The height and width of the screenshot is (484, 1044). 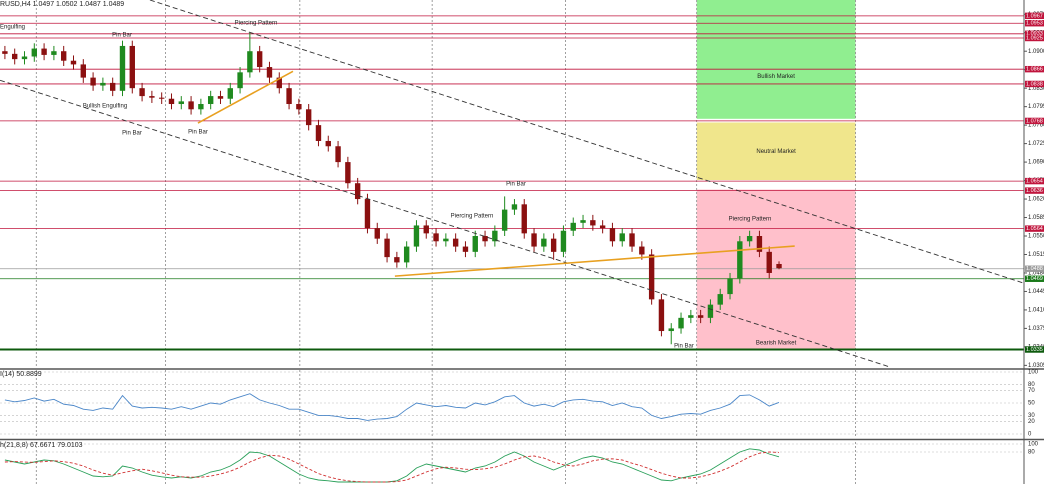 I want to click on y-tick-label: 1.0410, so click(x=1036, y=311).